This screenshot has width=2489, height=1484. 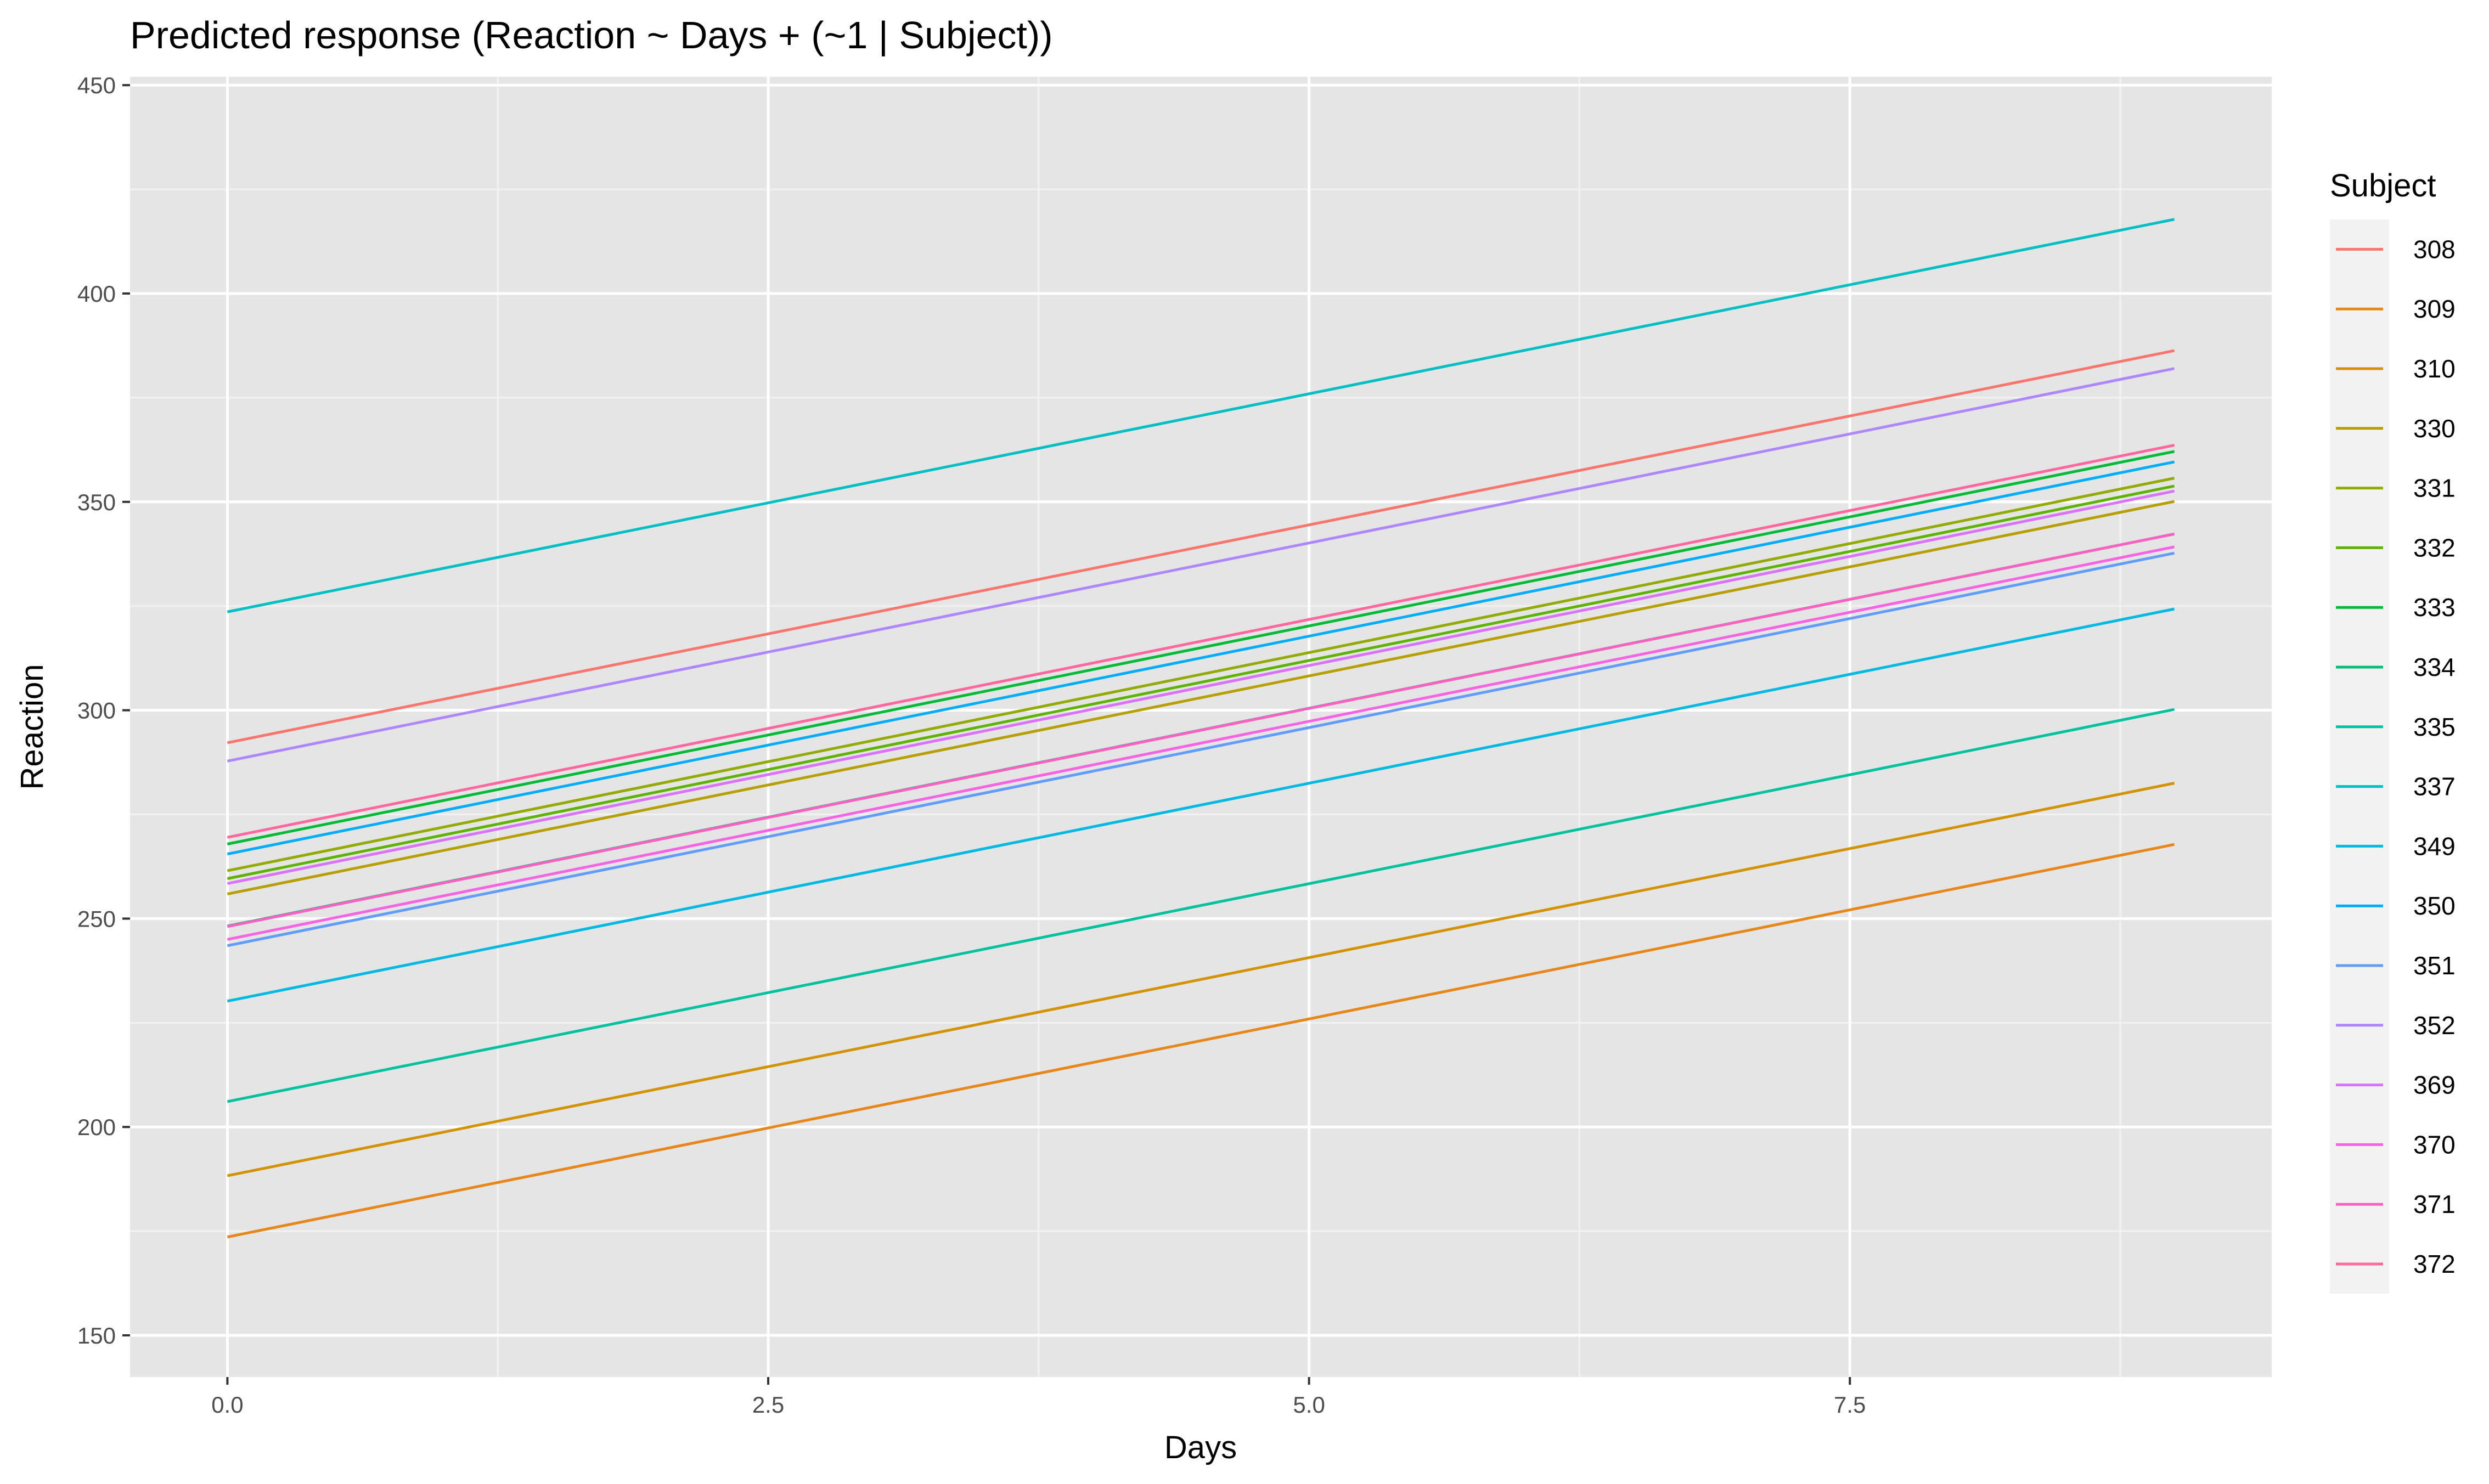 What do you see at coordinates (32, 727) in the screenshot?
I see `y-axis-title: Reaction` at bounding box center [32, 727].